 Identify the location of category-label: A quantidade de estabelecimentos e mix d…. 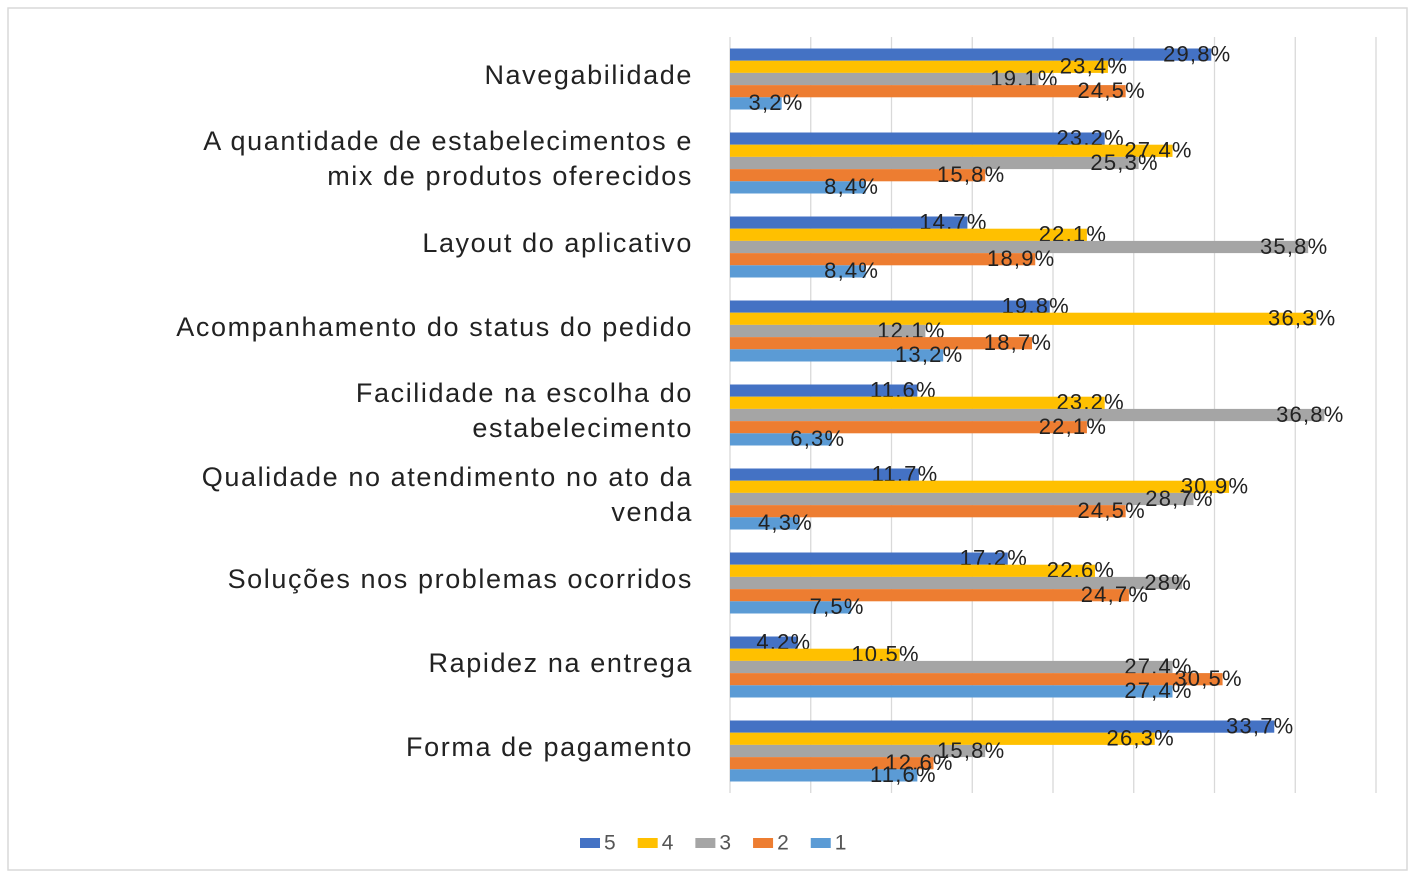
(448, 158).